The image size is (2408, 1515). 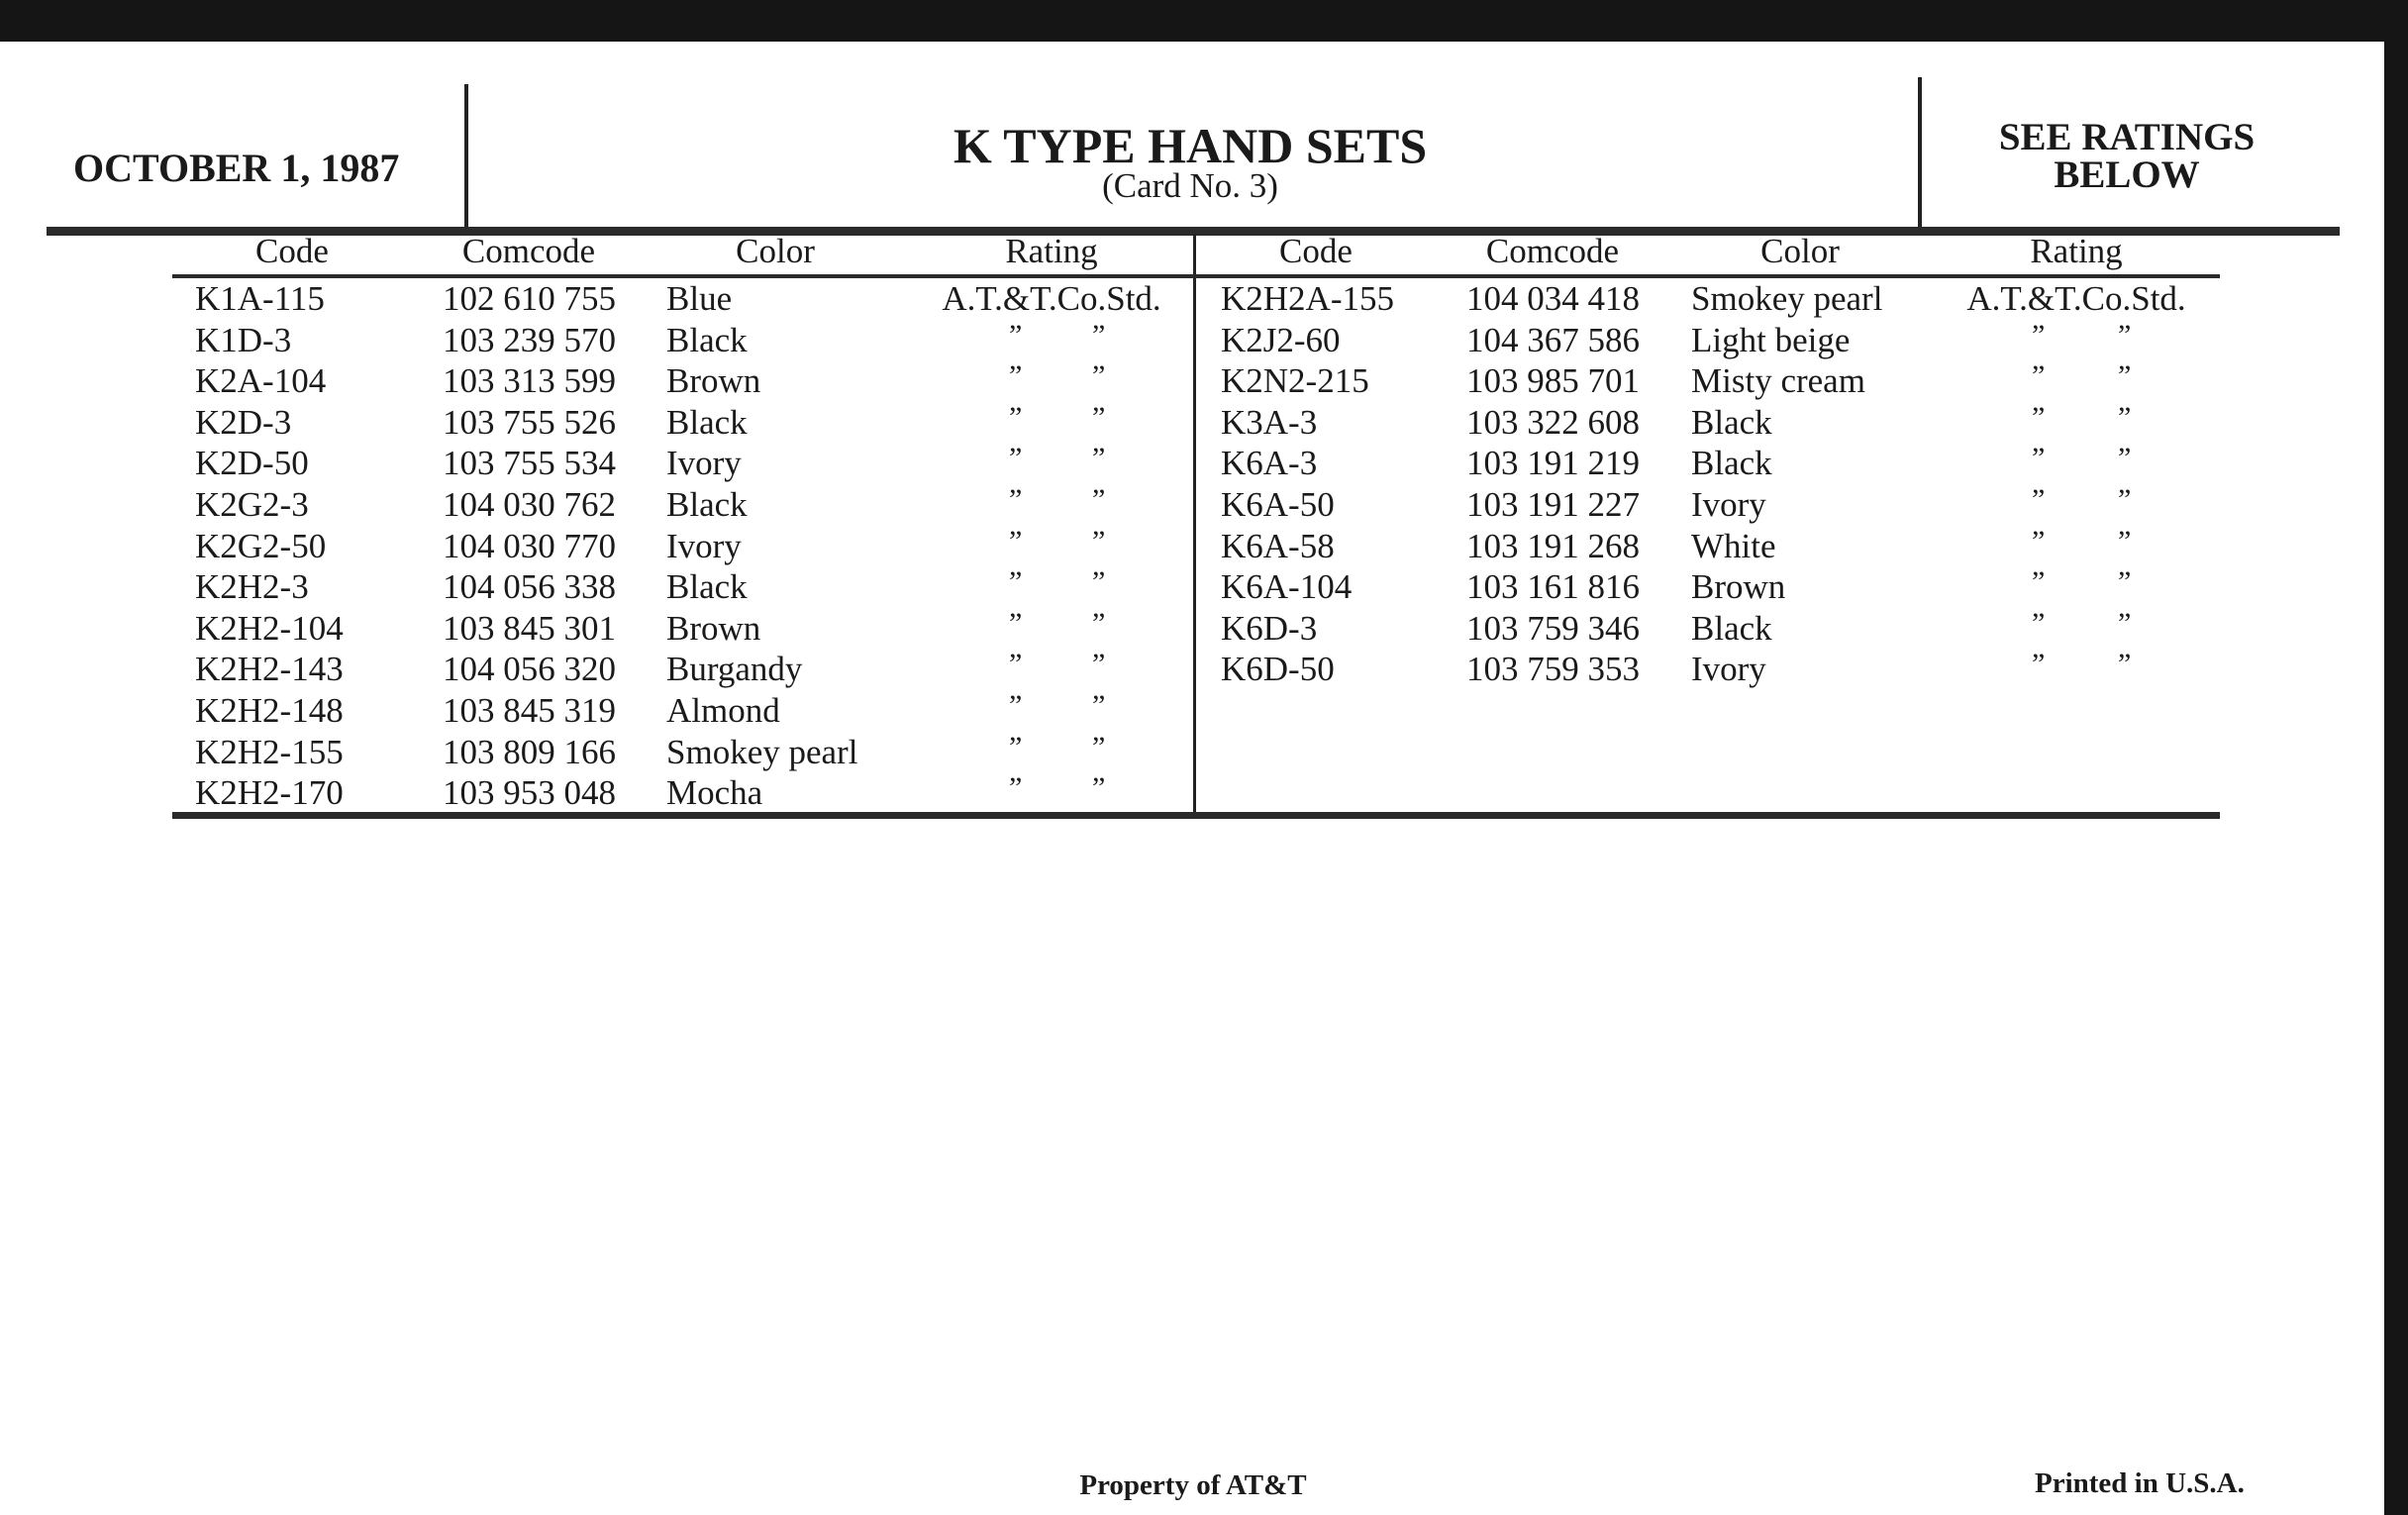 What do you see at coordinates (292, 251) in the screenshot?
I see `column-header-code: Code` at bounding box center [292, 251].